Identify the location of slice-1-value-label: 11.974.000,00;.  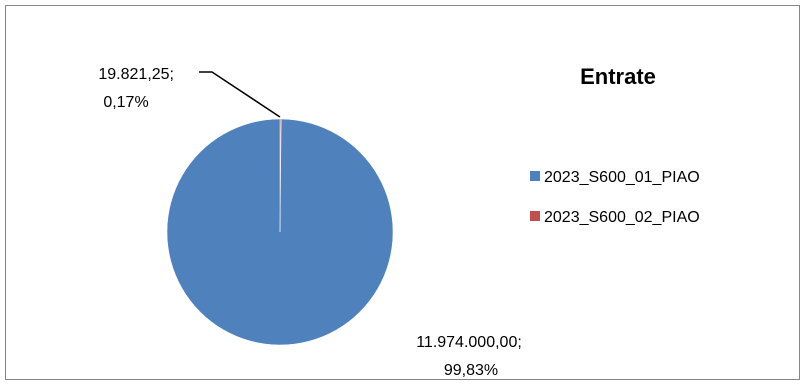
(469, 342).